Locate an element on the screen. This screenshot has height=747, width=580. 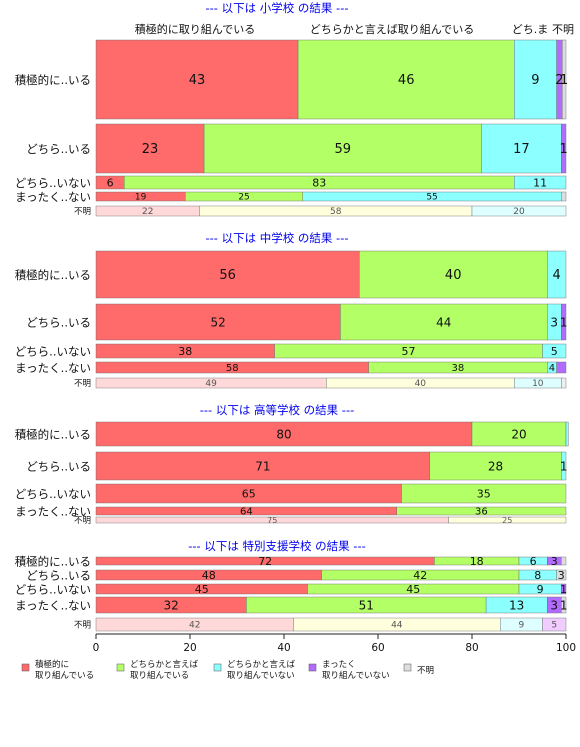
data-label: 13 is located at coordinates (516, 605).